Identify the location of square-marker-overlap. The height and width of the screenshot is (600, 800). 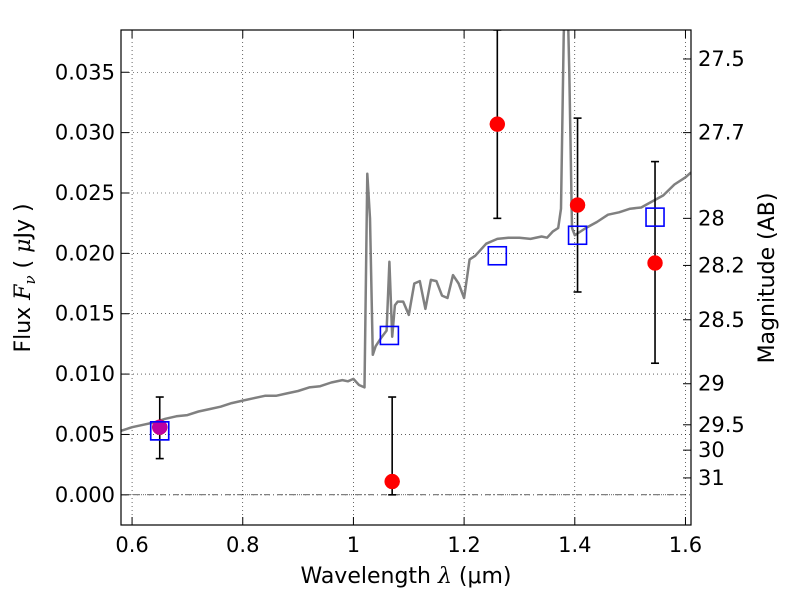
(159, 431).